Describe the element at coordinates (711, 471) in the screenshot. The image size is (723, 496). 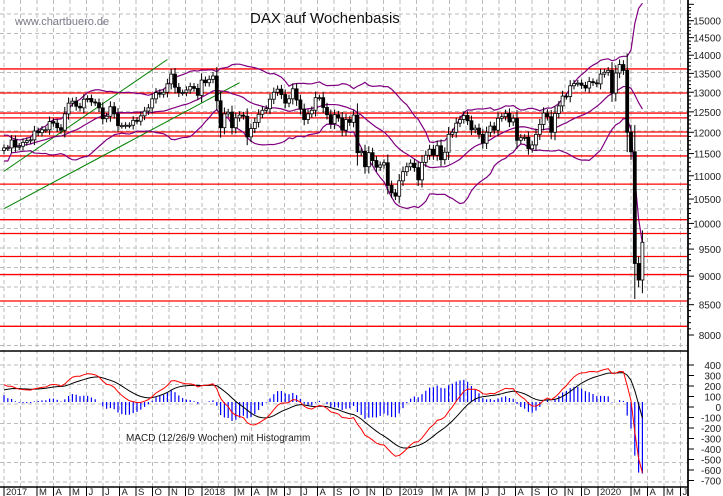
I see `macd-y-tick-label: -600` at that location.